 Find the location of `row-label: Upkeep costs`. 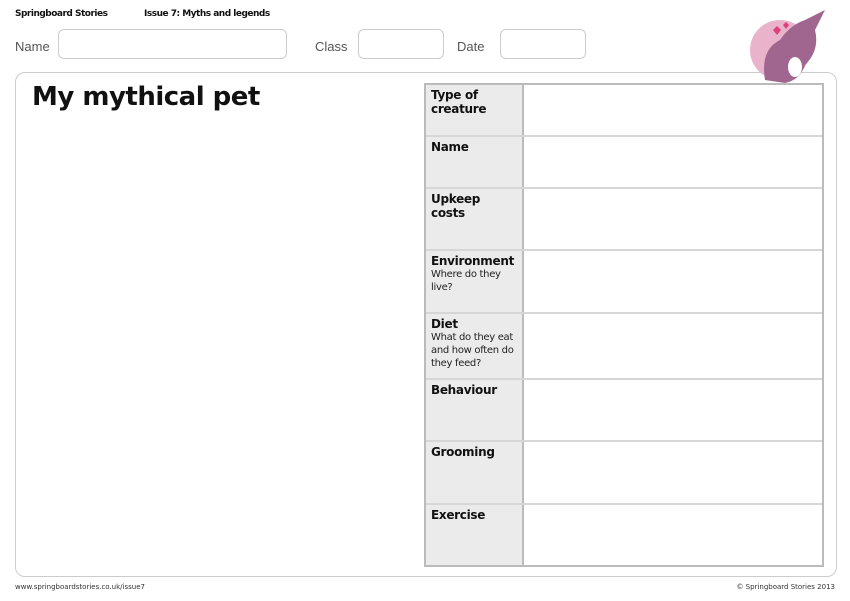

row-label: Upkeep costs is located at coordinates (456, 206).